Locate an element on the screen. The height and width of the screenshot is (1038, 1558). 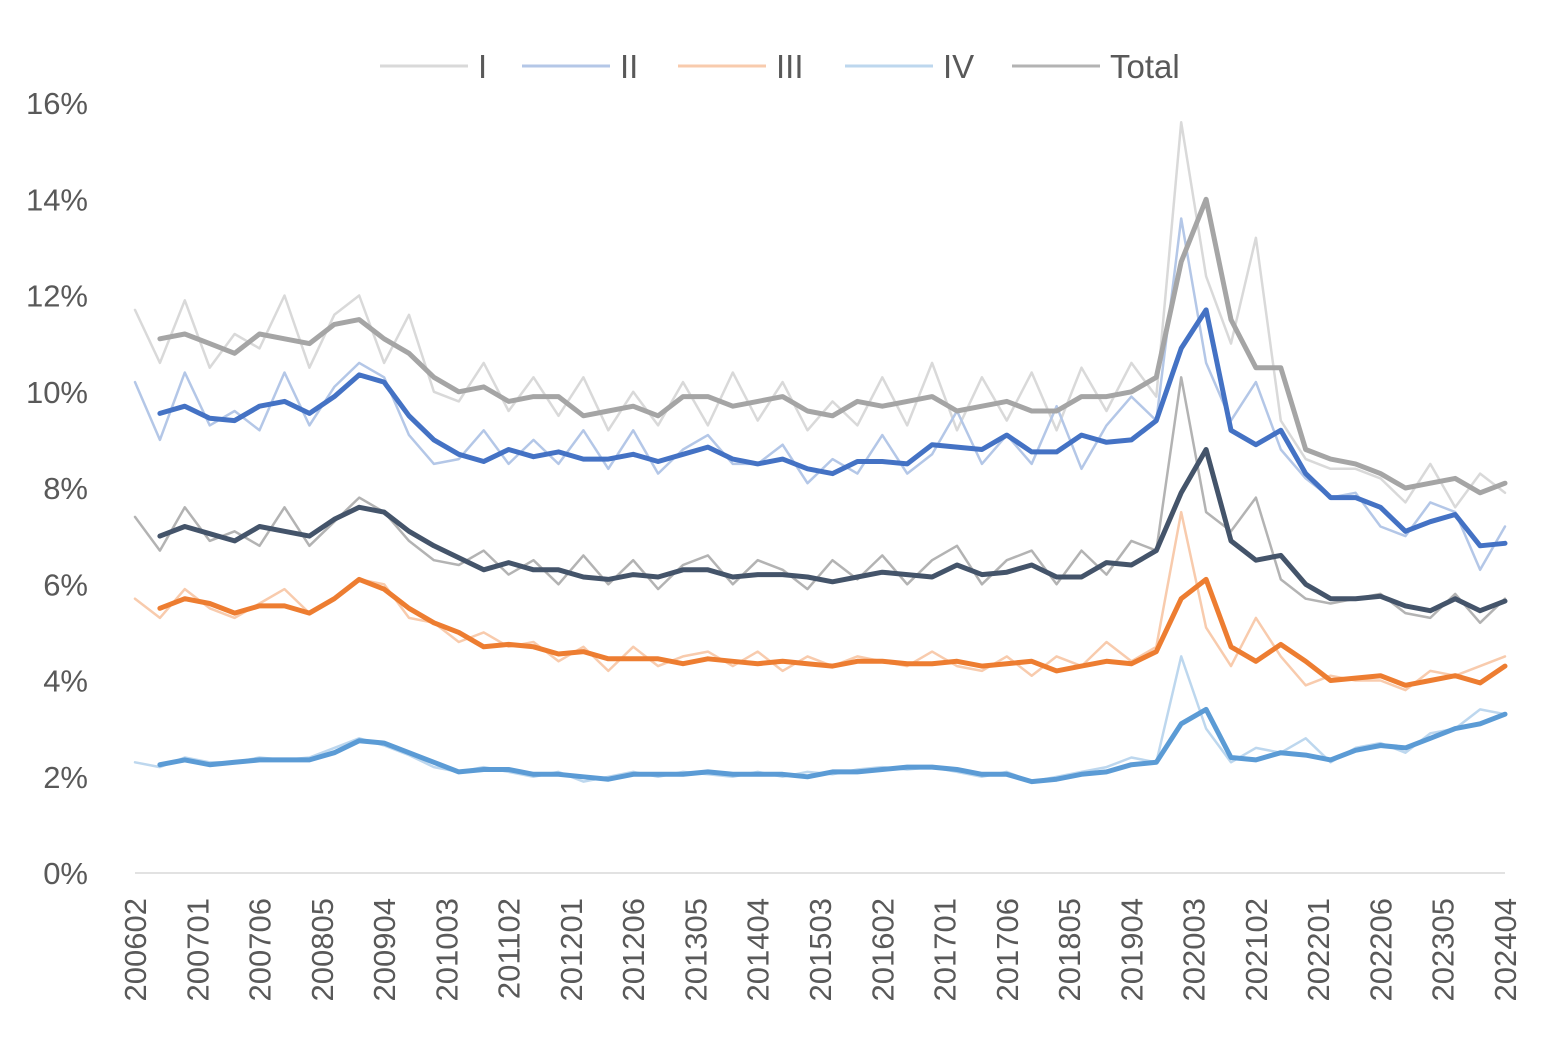
x-tick-label: 200805 is located at coordinates (322, 949).